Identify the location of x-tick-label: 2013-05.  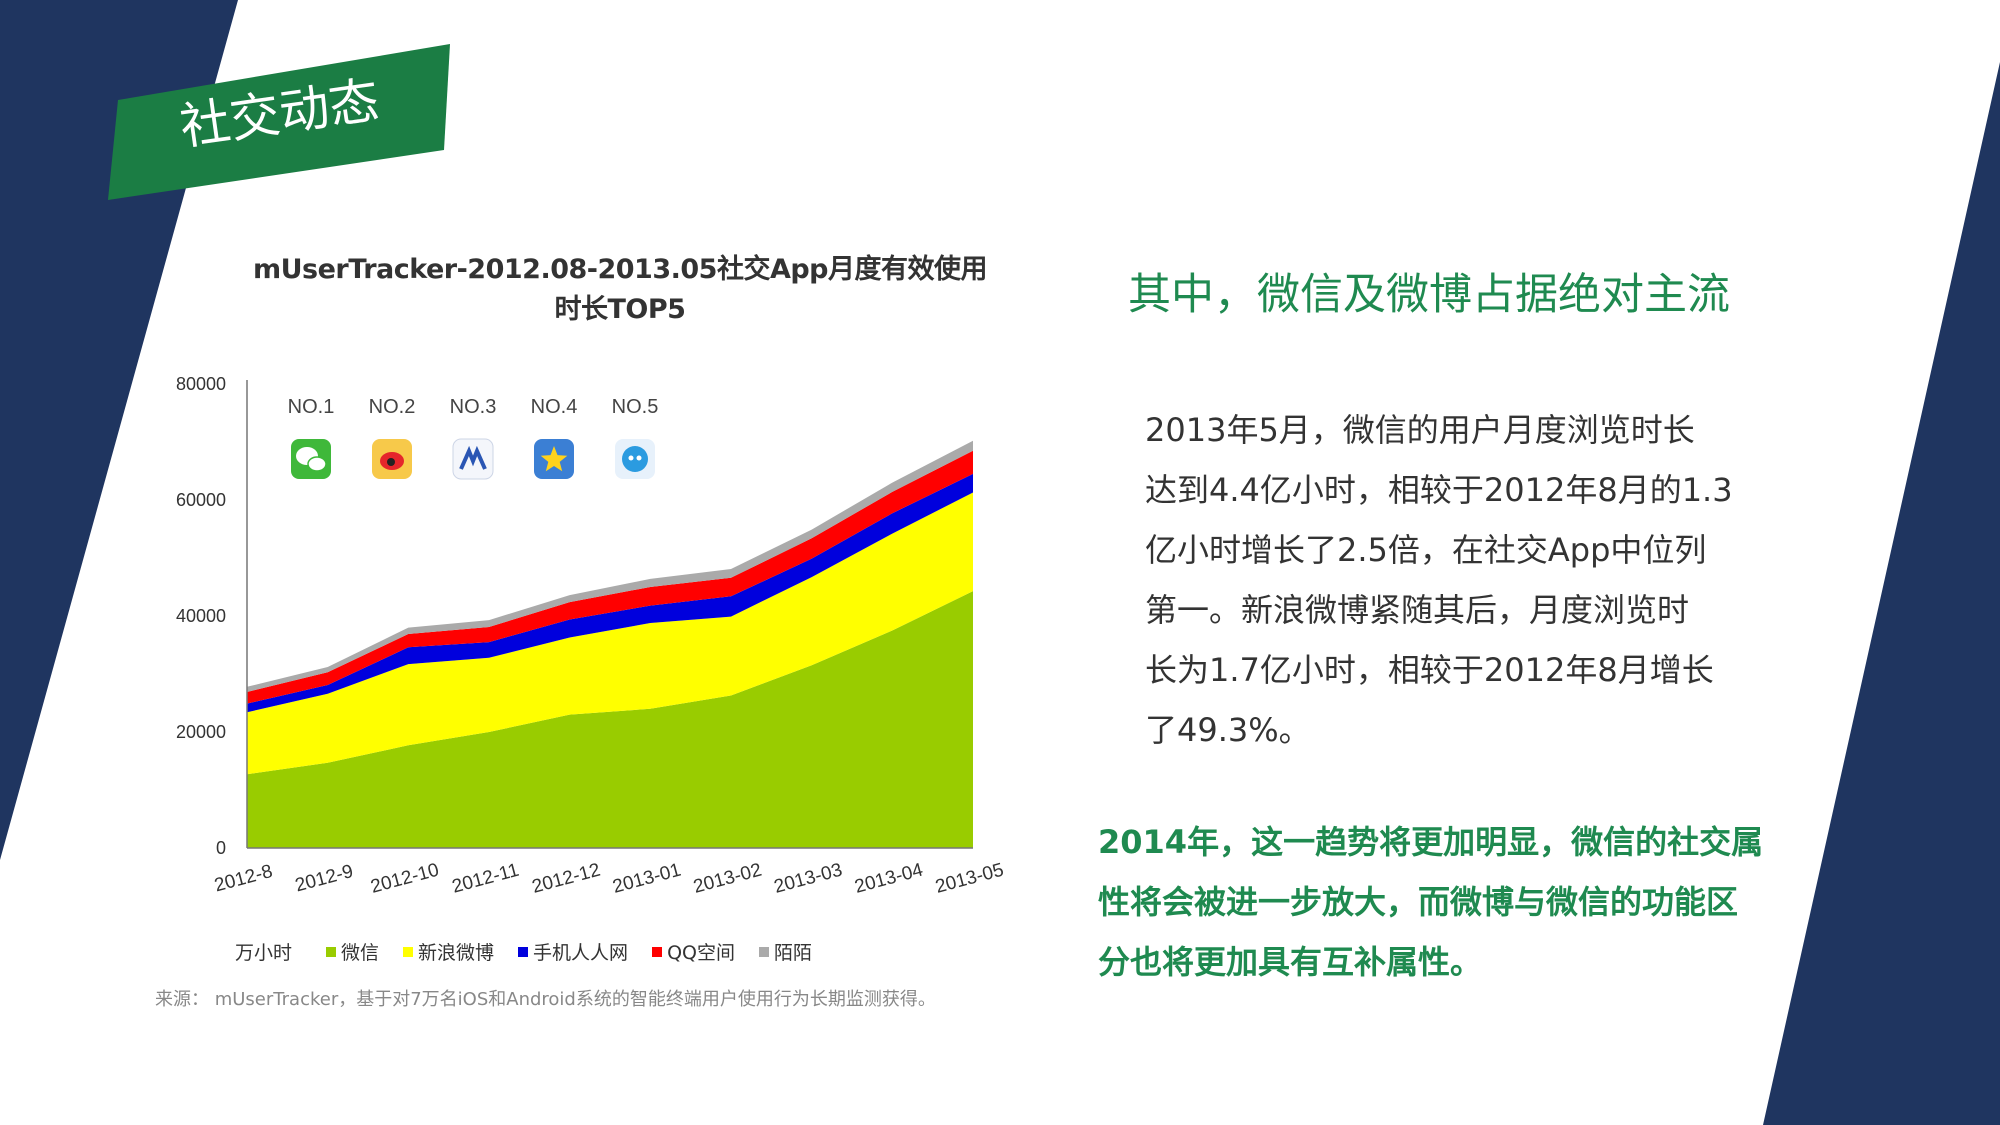
(969, 879).